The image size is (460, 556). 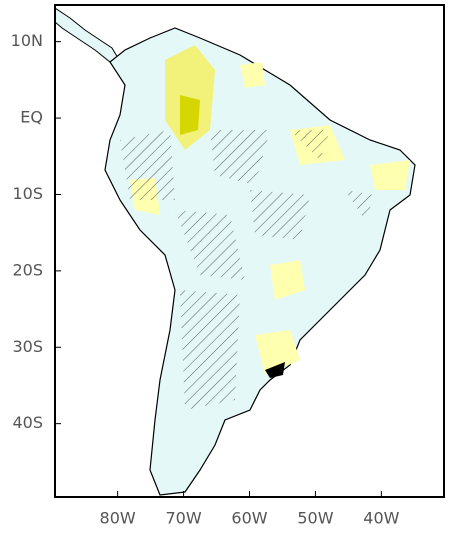 What do you see at coordinates (87, 35) in the screenshot?
I see `central-america` at bounding box center [87, 35].